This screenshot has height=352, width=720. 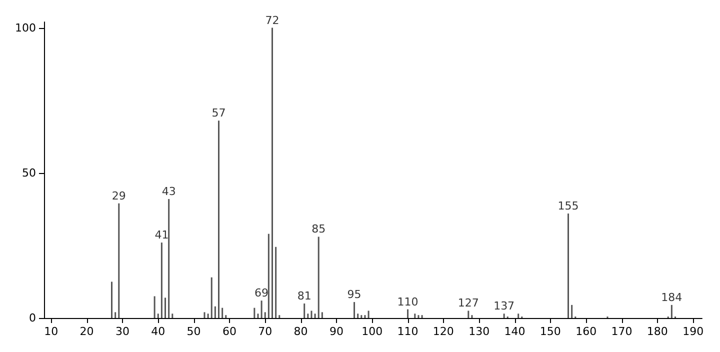 What do you see at coordinates (443, 331) in the screenshot?
I see `x-tick-label: 120` at bounding box center [443, 331].